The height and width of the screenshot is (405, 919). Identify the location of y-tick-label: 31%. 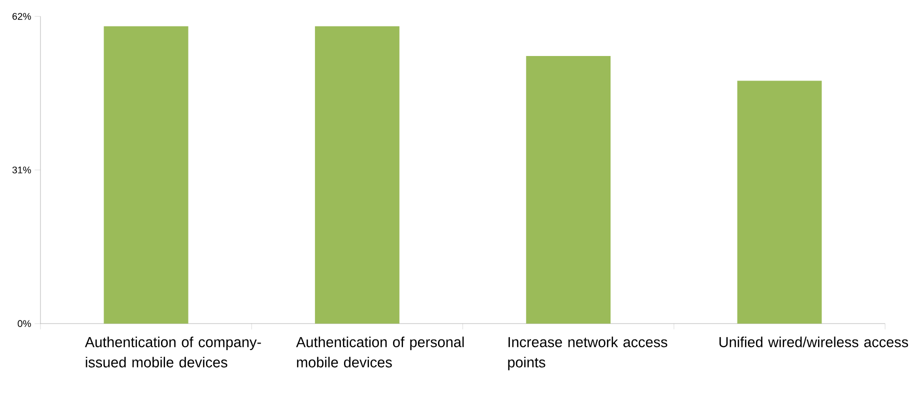
(21, 170).